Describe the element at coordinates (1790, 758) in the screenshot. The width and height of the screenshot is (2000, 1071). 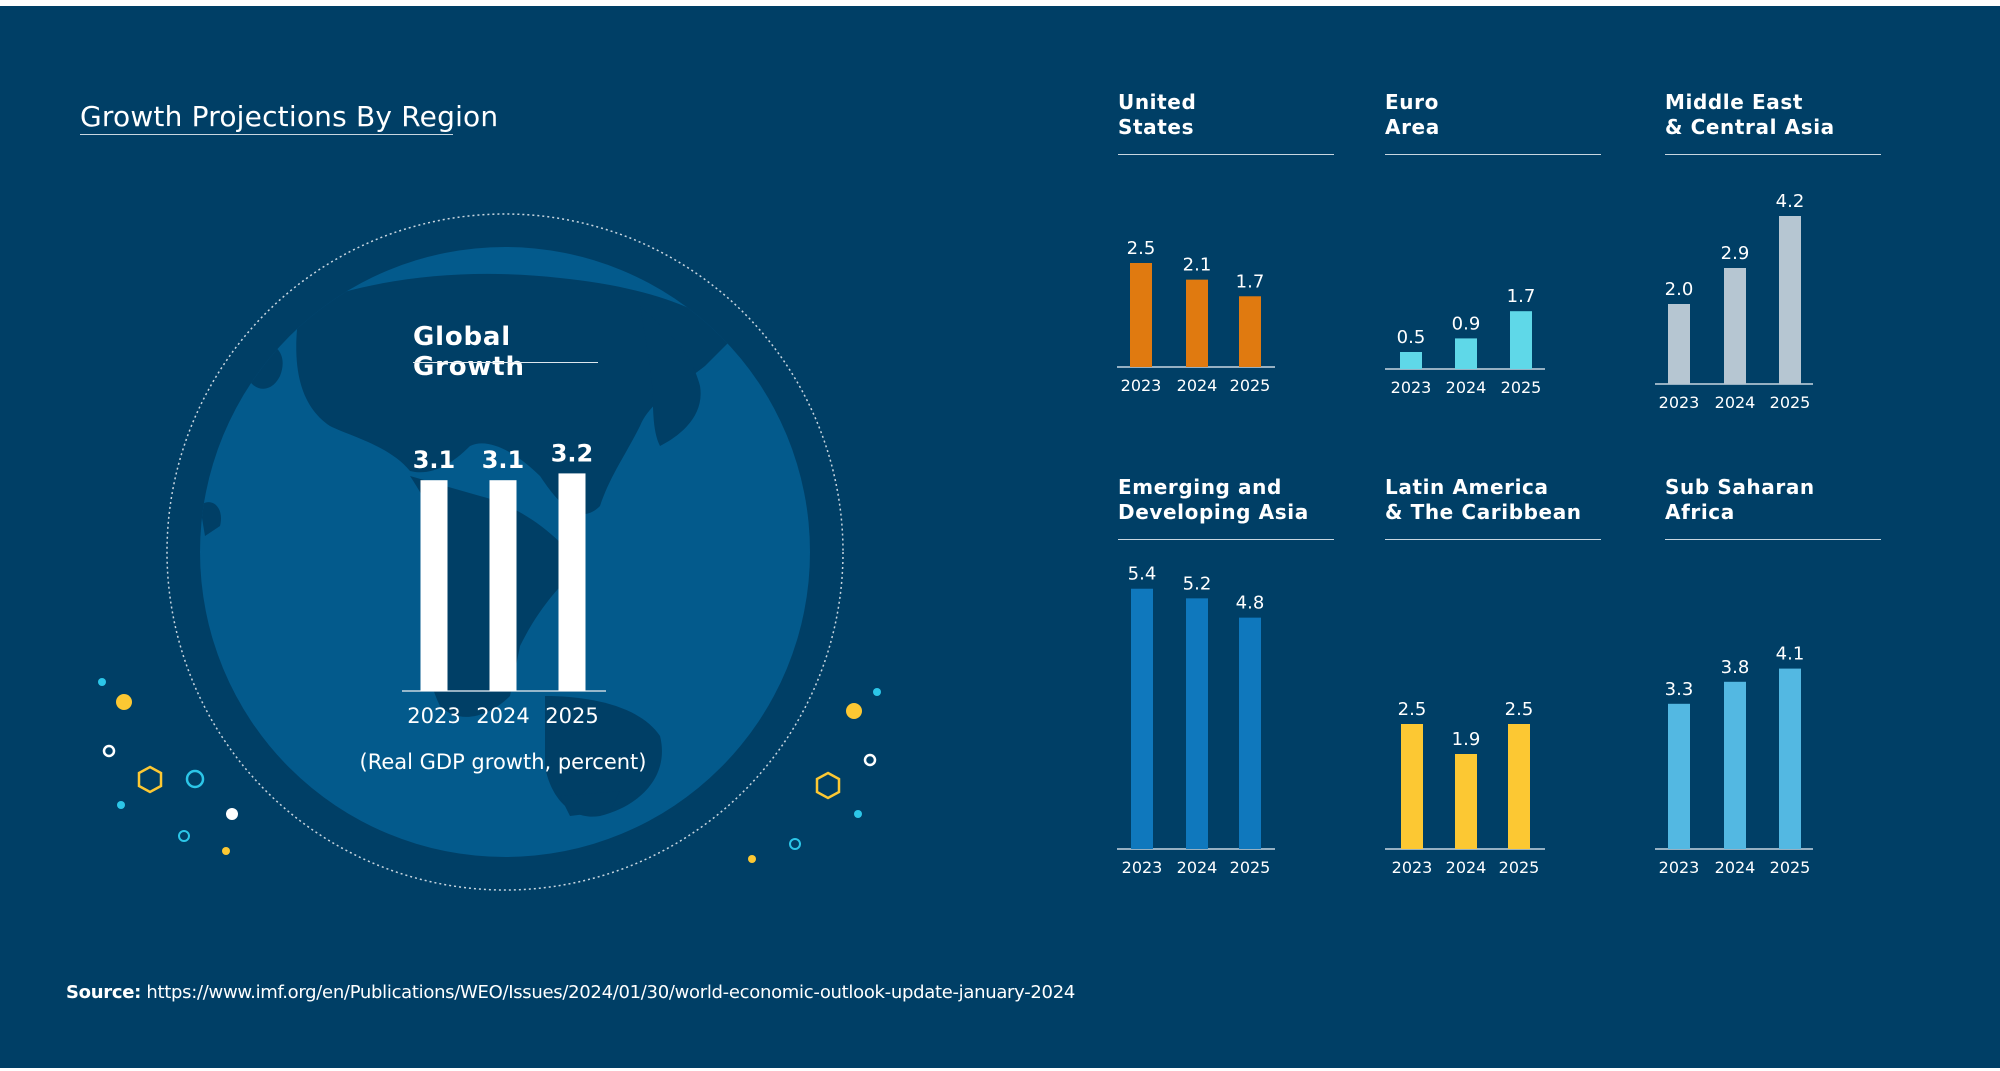
I see `bar-sub-saharan-africa-2025` at that location.